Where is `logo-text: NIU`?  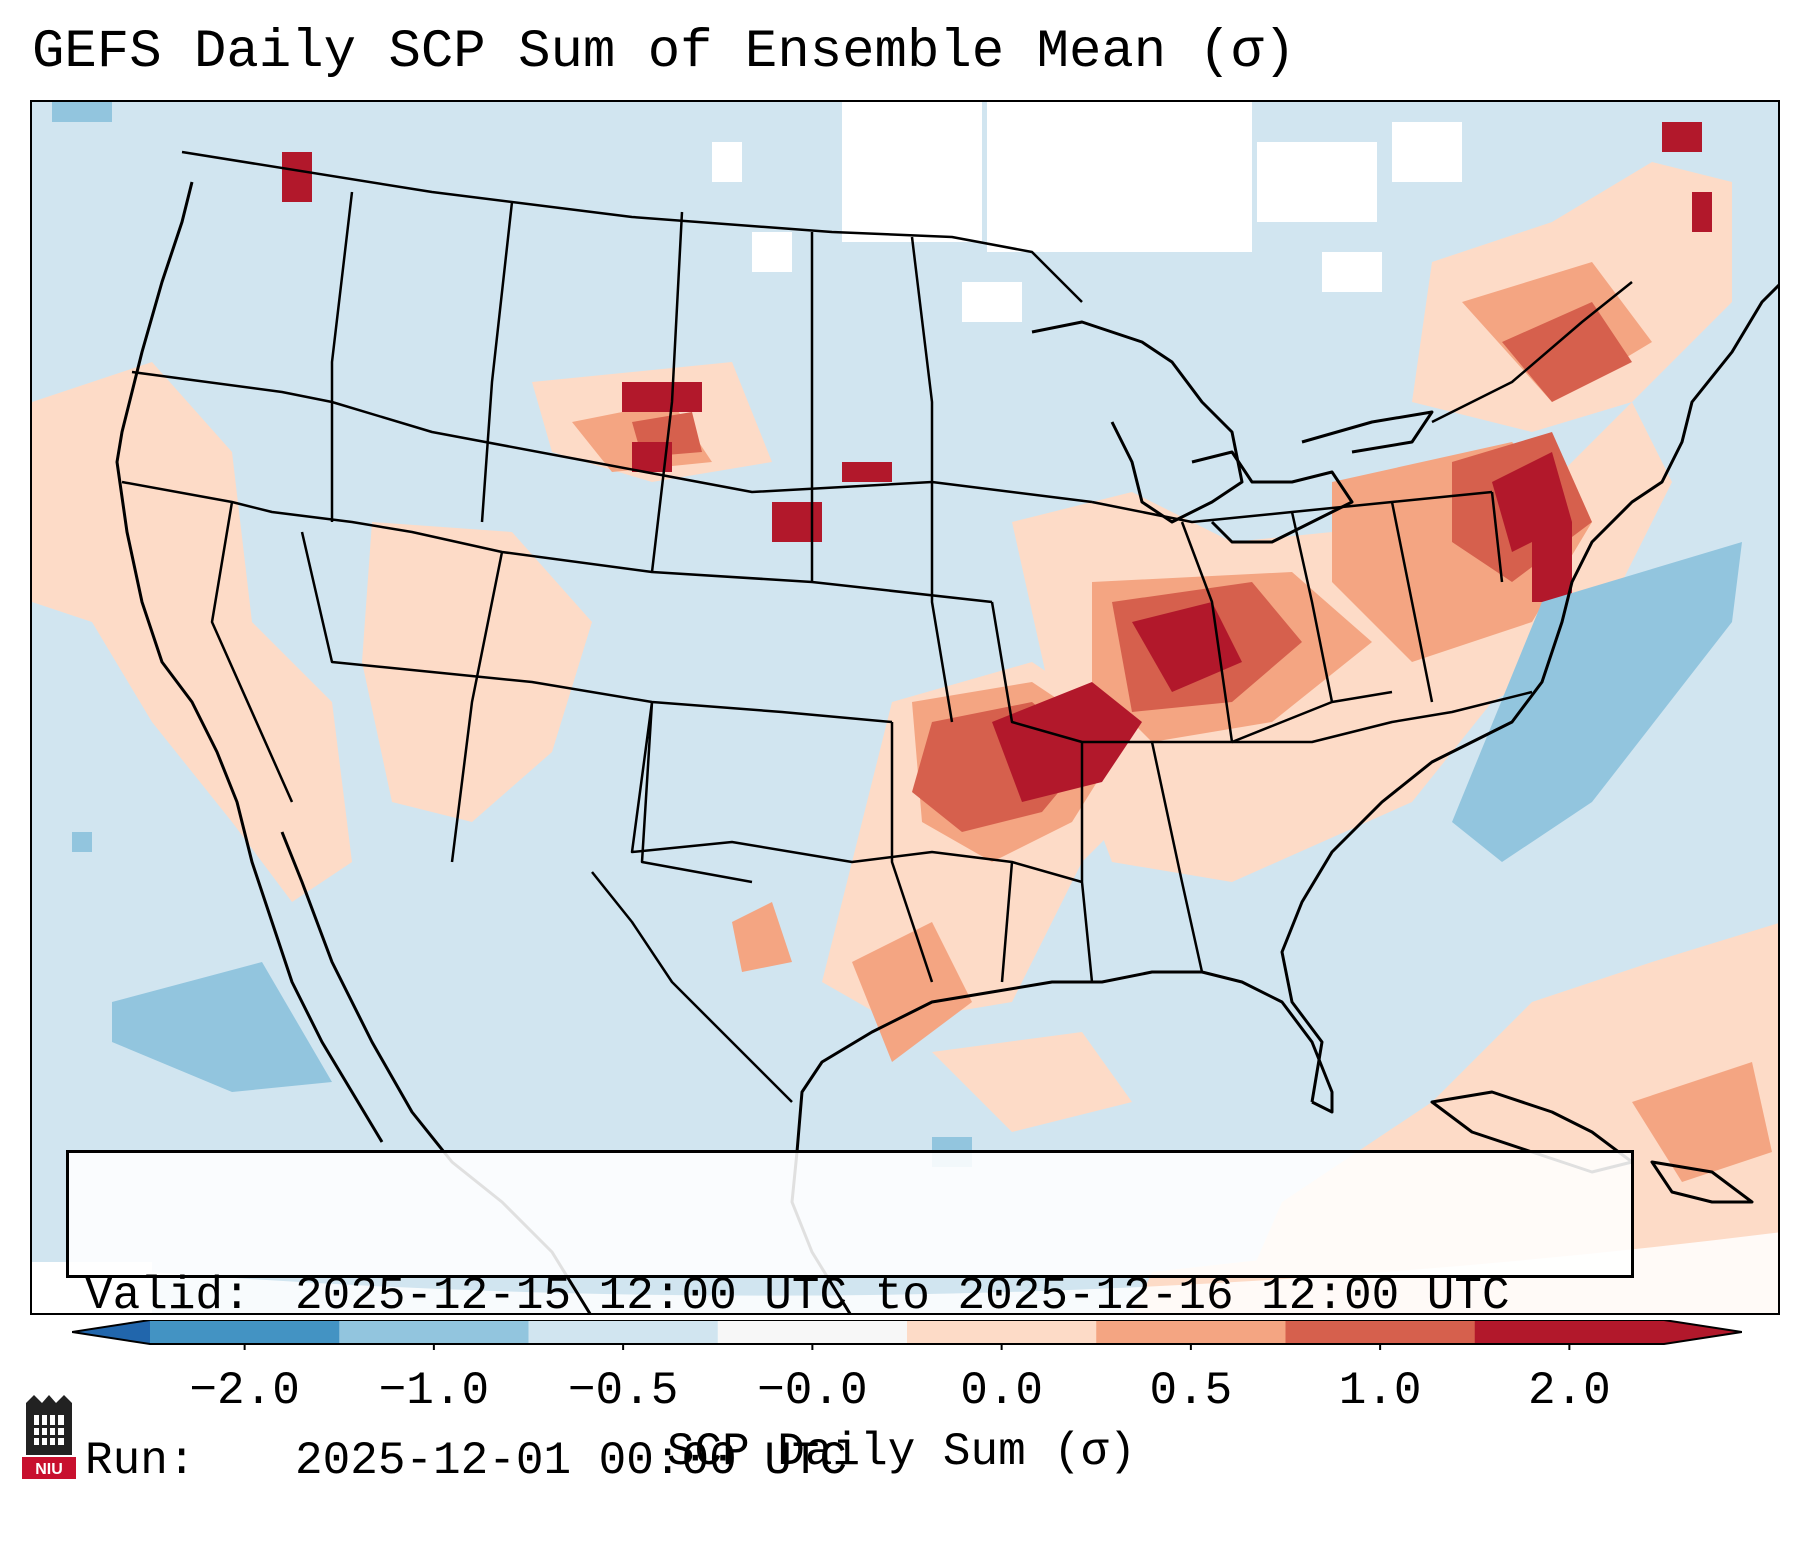
logo-text: NIU is located at coordinates (49, 1469).